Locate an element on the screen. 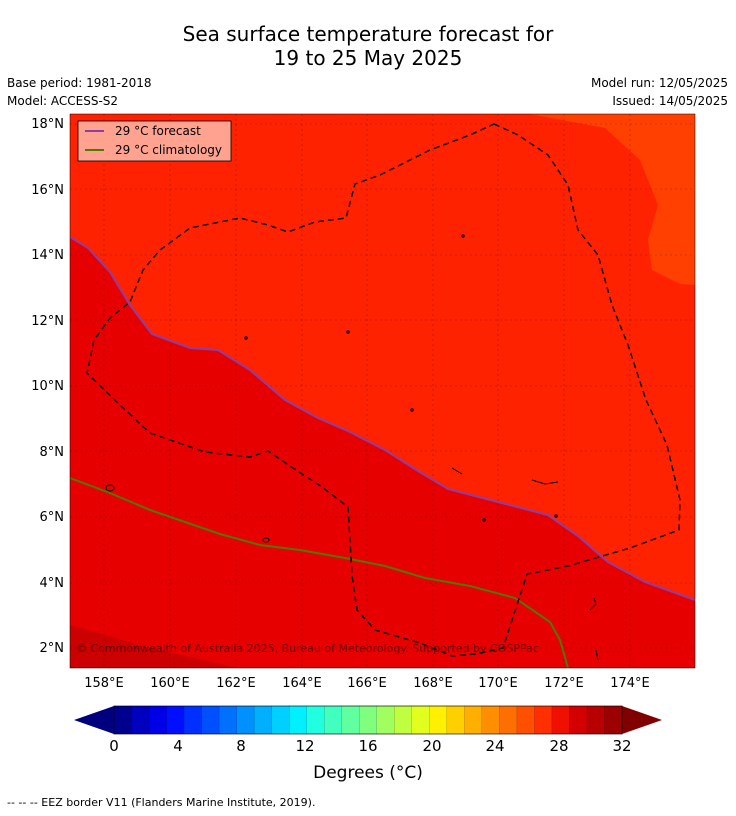 The height and width of the screenshot is (816, 736). lon-tick-label: 166°E is located at coordinates (367, 683).